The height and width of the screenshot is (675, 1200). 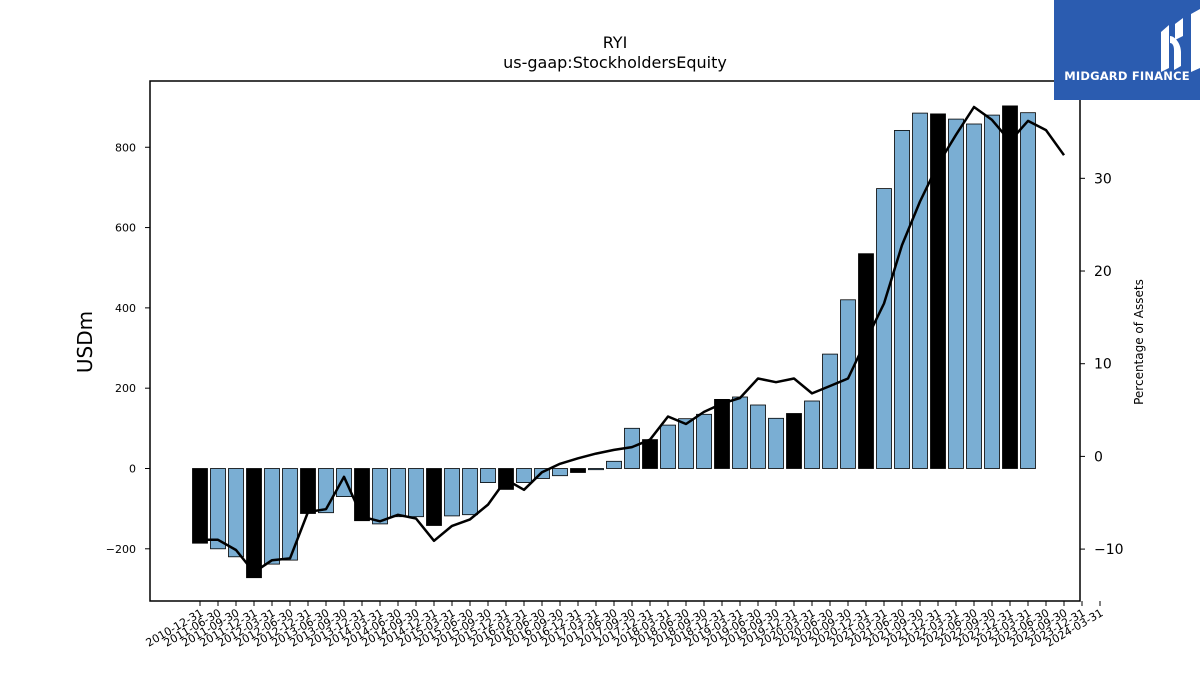 What do you see at coordinates (125, 228) in the screenshot?
I see `y-tick-label: 600` at bounding box center [125, 228].